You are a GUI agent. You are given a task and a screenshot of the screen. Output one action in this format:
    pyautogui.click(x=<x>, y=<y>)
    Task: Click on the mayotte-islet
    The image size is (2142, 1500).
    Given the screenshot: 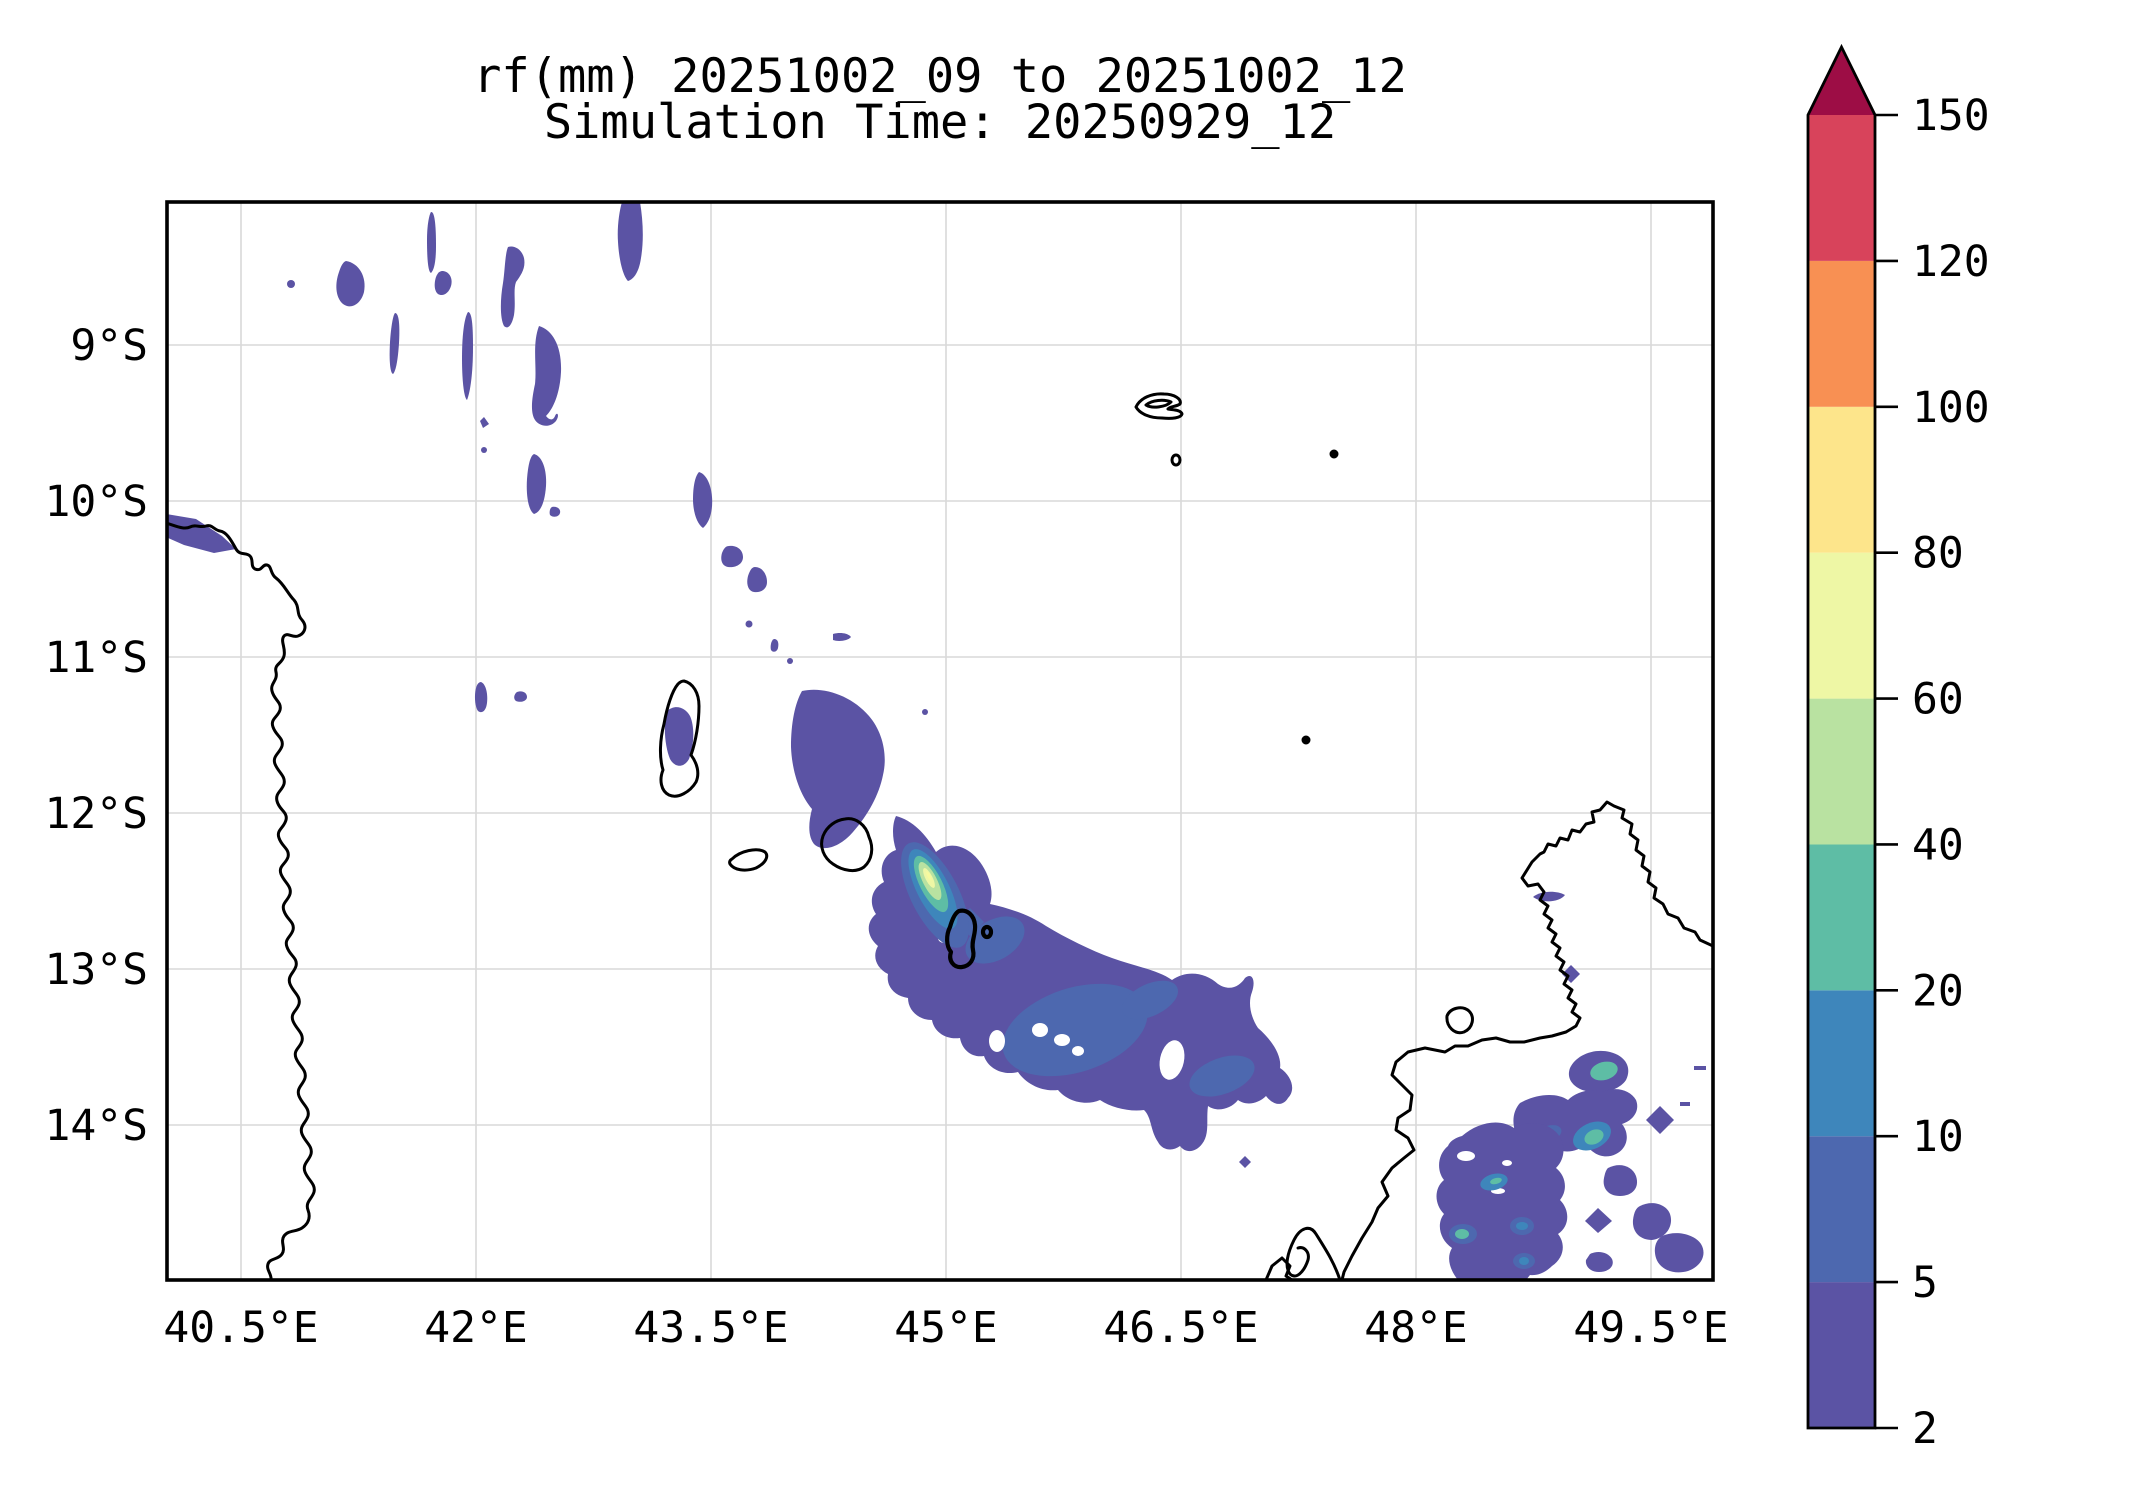 What is the action you would take?
    pyautogui.click(x=987, y=932)
    